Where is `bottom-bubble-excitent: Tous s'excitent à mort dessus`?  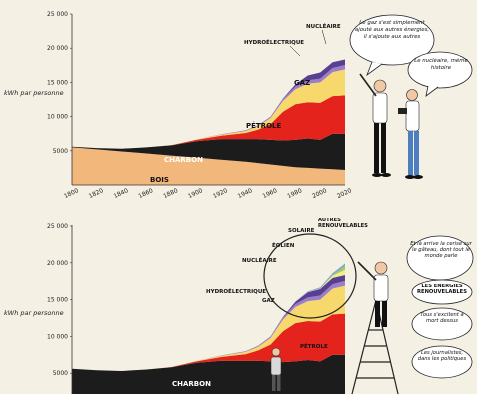 bottom-bubble-excitent: Tous s'excitent à mort dessus is located at coordinates (442, 324).